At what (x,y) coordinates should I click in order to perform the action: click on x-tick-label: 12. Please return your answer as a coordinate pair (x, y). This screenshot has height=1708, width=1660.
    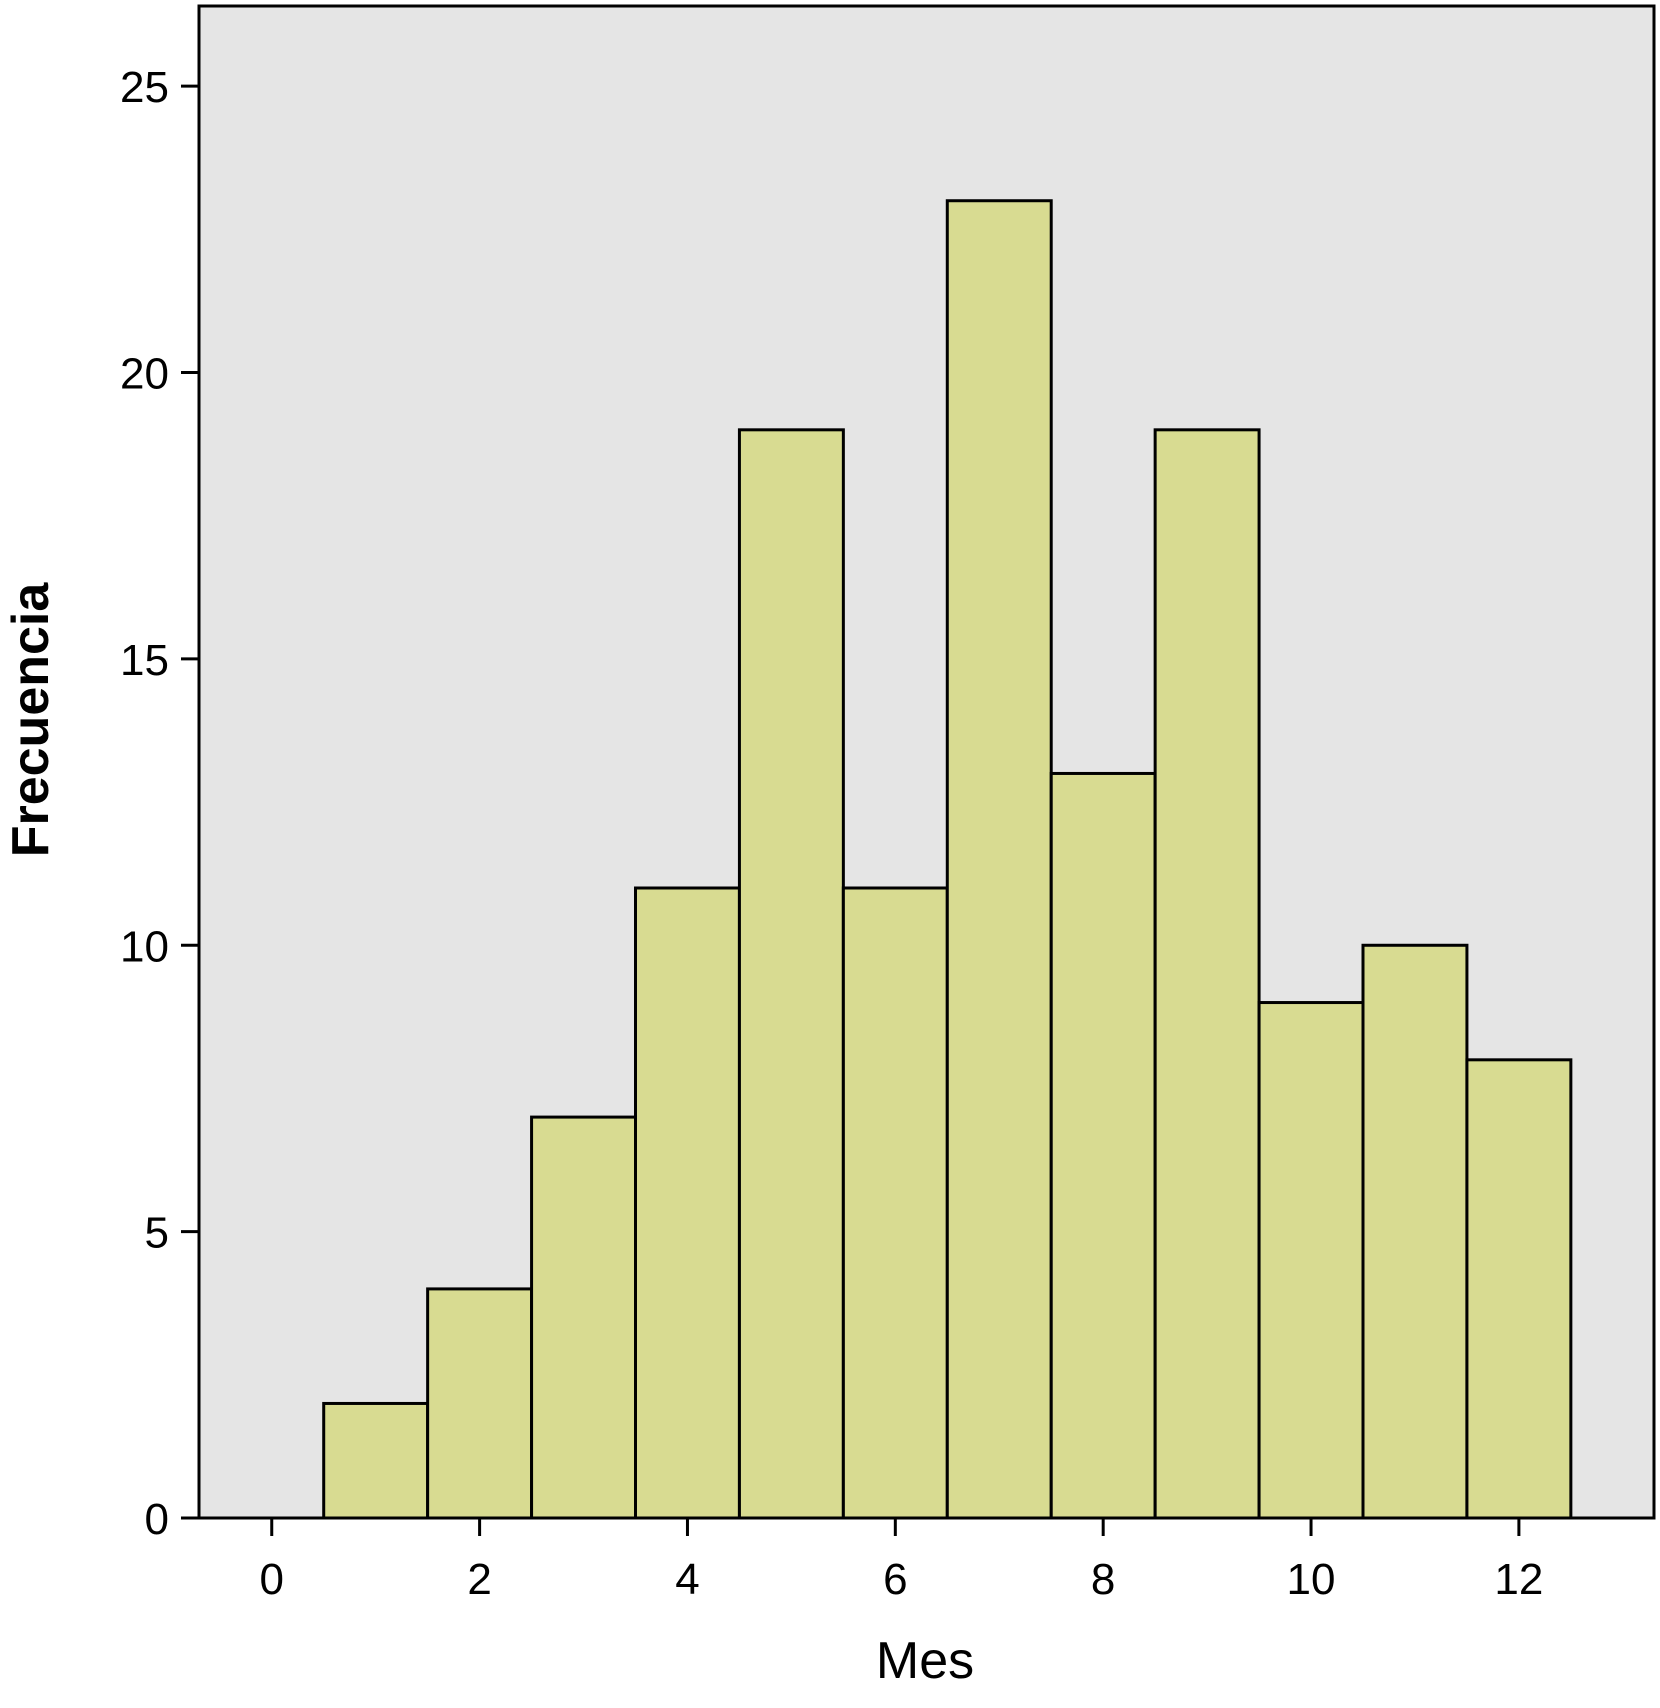
    Looking at the image, I should click on (1518, 1579).